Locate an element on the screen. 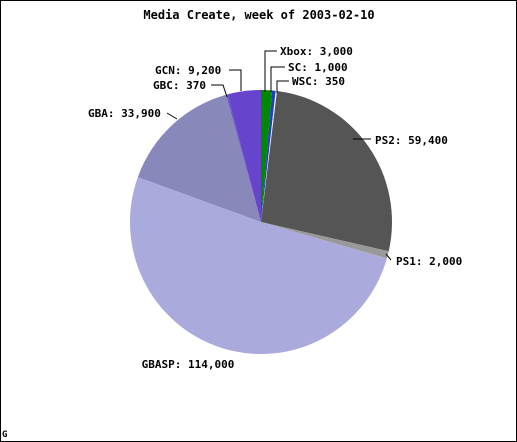  leader-line-gbc is located at coordinates (219, 91).